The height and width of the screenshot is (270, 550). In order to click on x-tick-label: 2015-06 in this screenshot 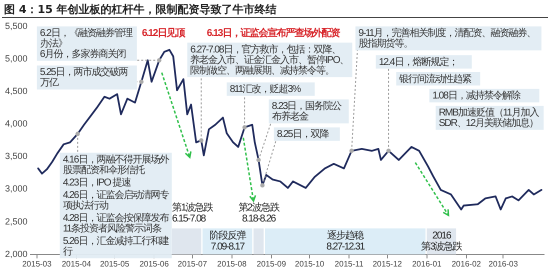, I will do `click(154, 263)`.